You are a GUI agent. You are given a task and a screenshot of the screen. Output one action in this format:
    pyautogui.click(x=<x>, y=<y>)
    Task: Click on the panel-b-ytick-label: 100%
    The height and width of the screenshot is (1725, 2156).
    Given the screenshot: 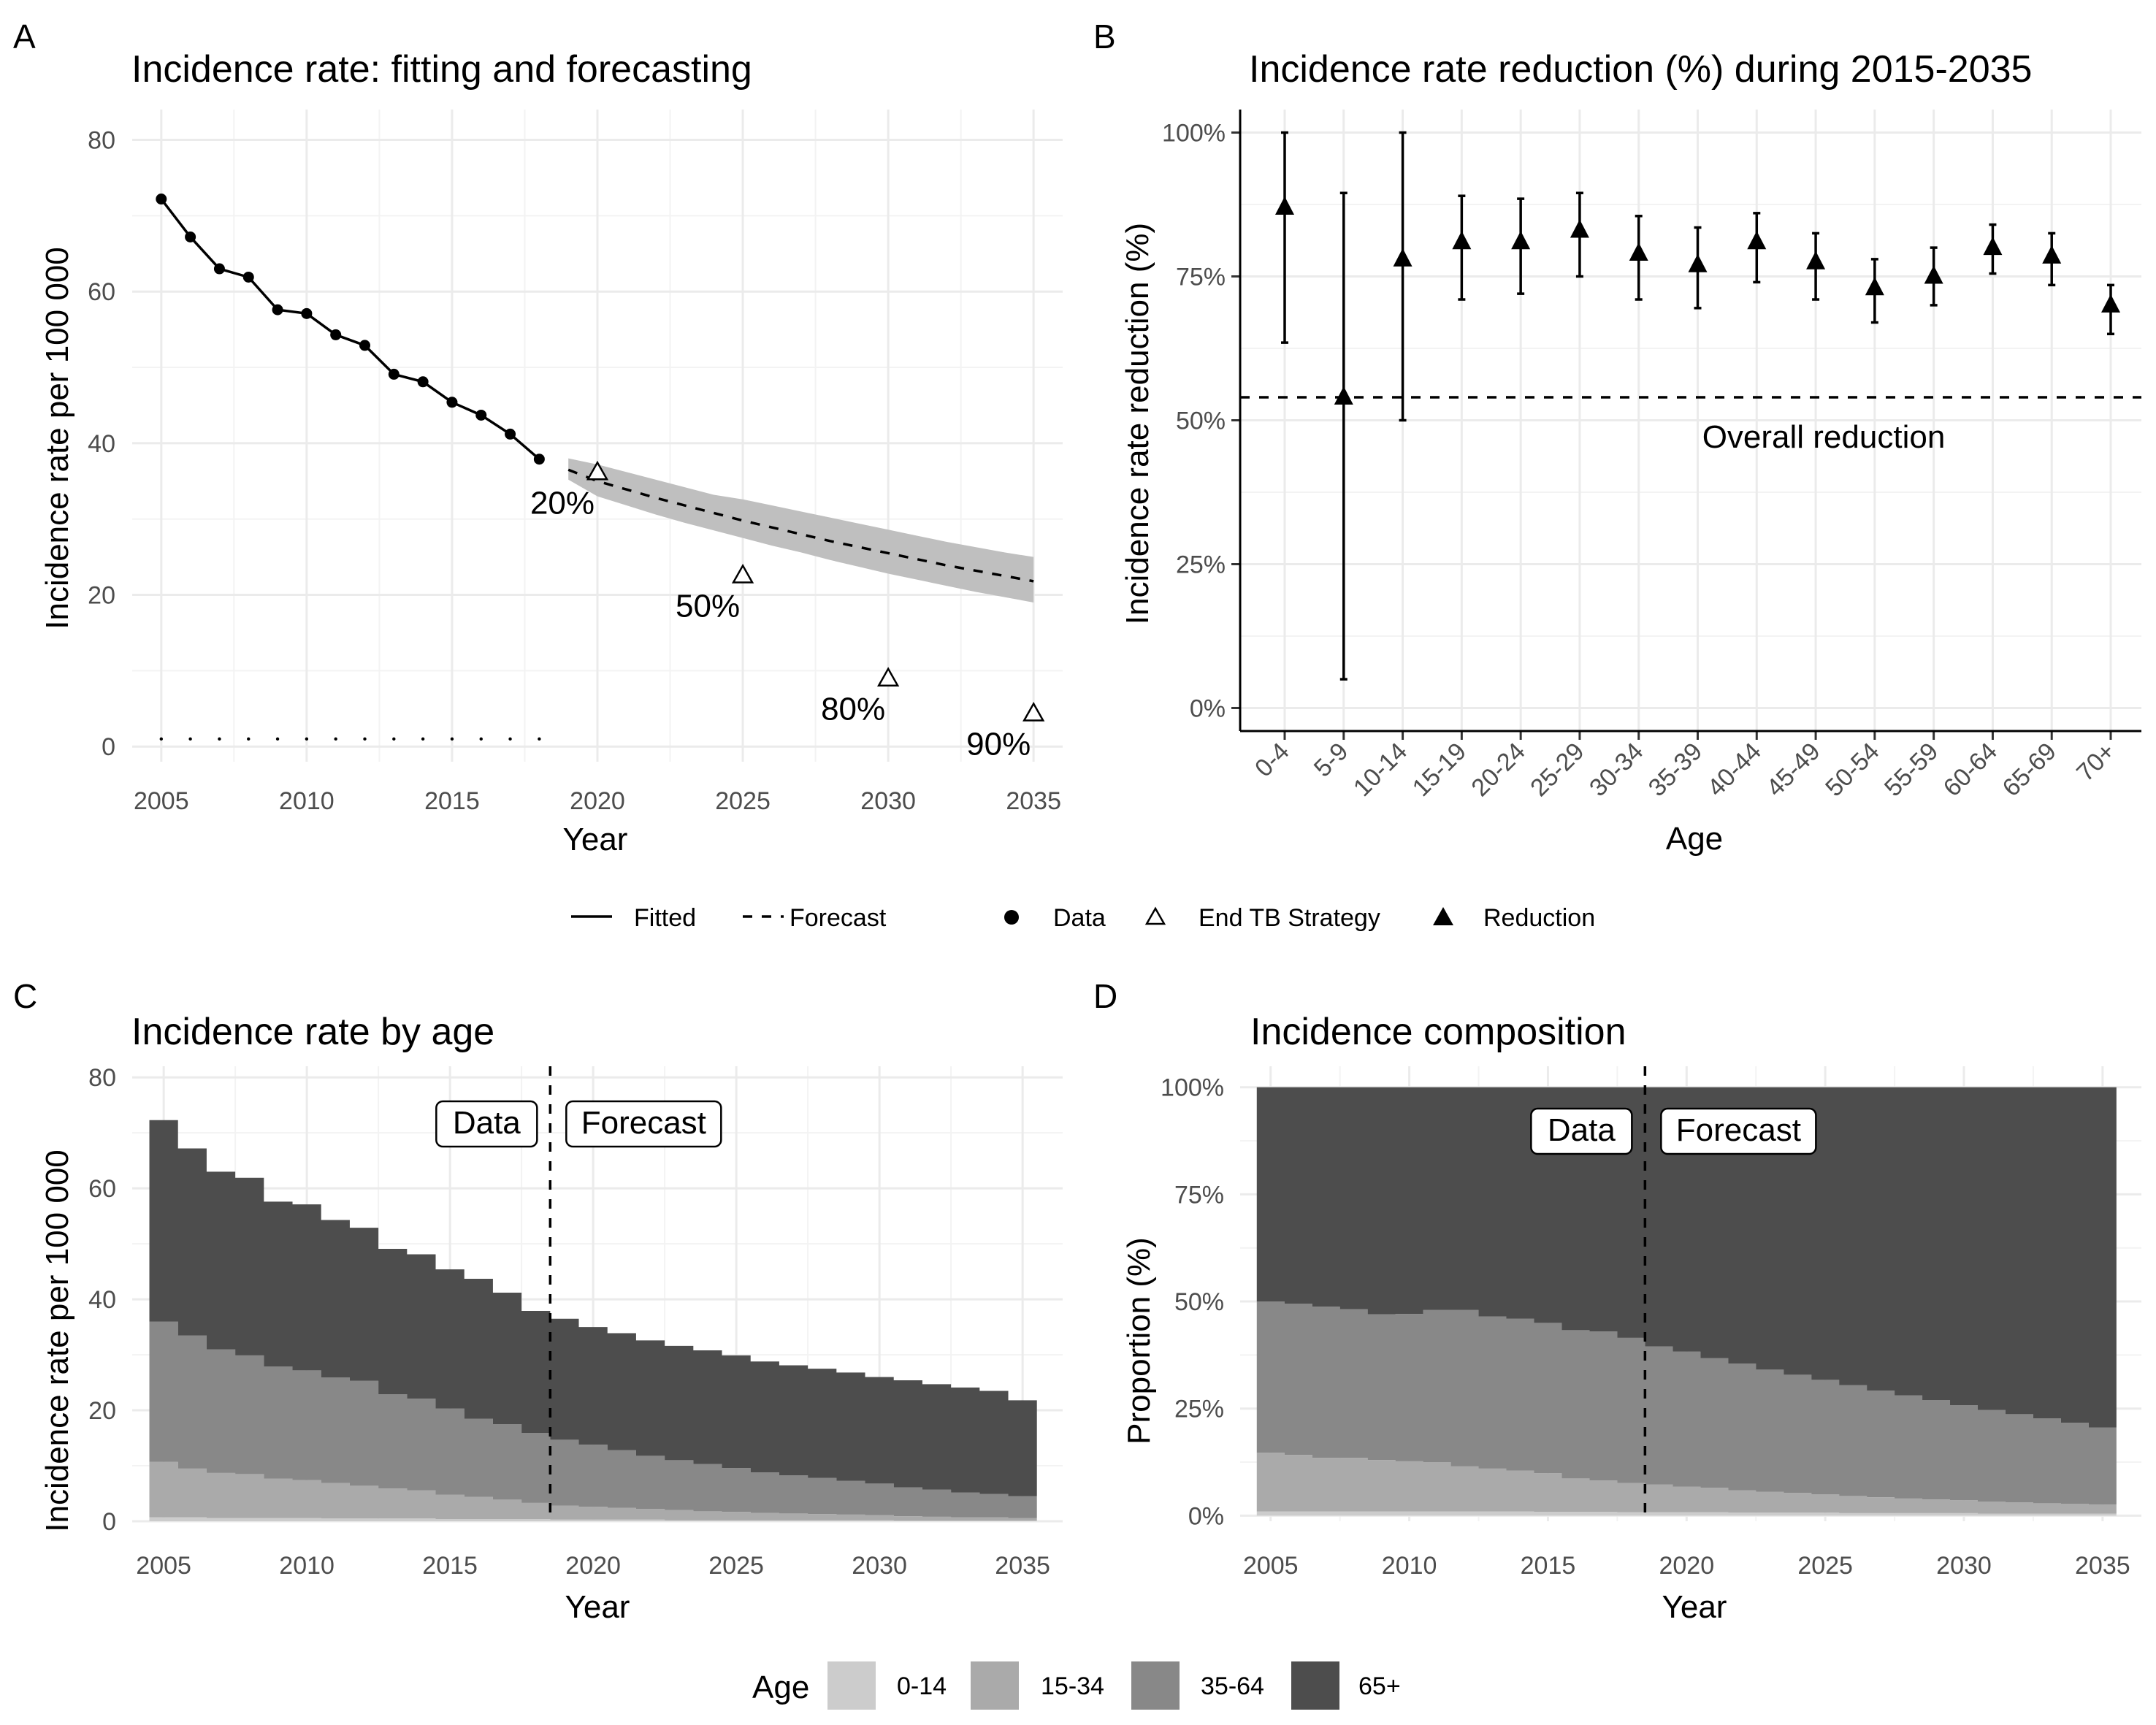 What is the action you would take?
    pyautogui.click(x=1194, y=134)
    